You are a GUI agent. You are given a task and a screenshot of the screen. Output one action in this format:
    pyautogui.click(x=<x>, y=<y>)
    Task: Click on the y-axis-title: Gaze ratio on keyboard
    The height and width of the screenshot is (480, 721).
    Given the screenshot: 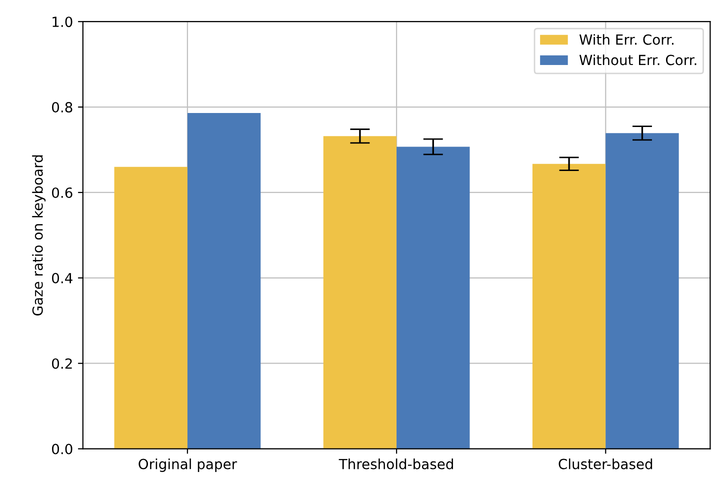 What is the action you would take?
    pyautogui.click(x=39, y=235)
    